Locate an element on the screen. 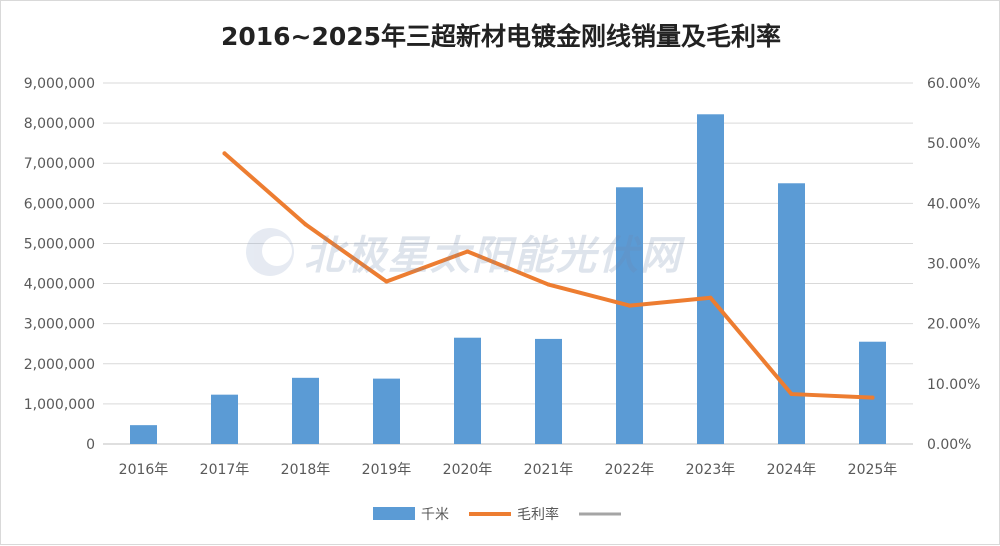 The width and height of the screenshot is (1000, 546). chart-title: 2016~2025年三超新材电镀金刚线销量及毛利率 is located at coordinates (501, 36).